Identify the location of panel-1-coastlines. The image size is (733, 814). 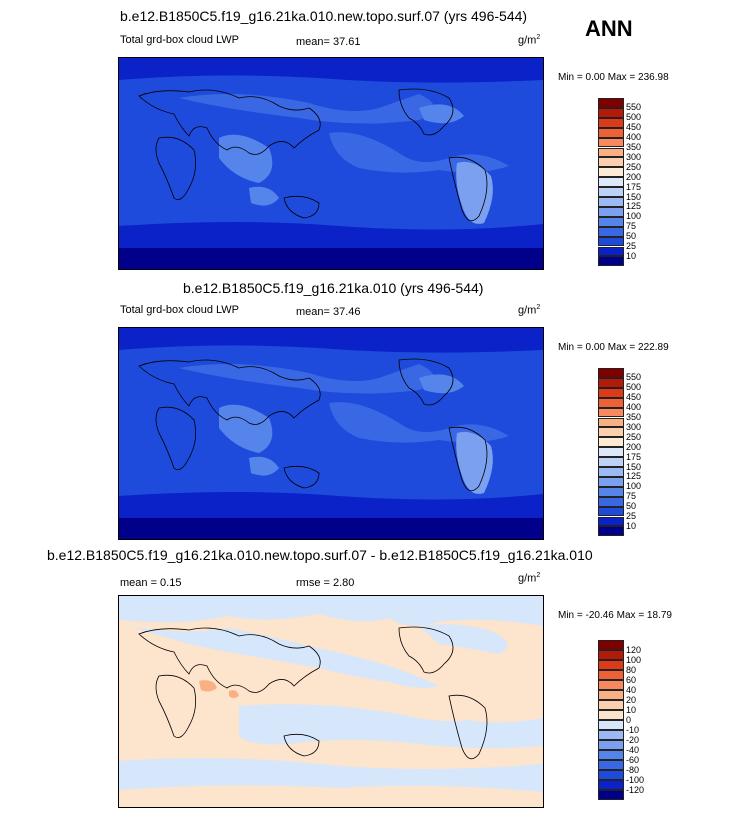
(313, 155).